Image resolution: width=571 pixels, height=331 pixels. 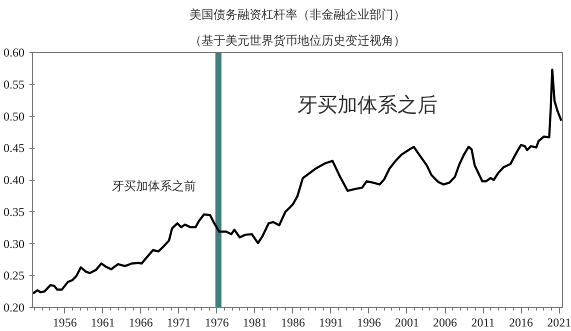 What do you see at coordinates (559, 323) in the screenshot?
I see `x-tick-label: 2021` at bounding box center [559, 323].